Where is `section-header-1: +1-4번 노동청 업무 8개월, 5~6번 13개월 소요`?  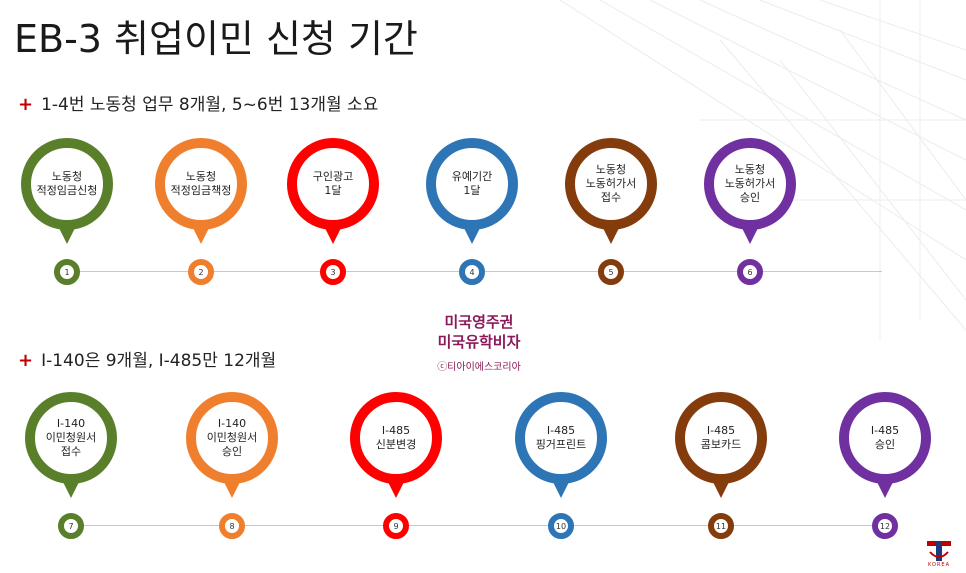 section-header-1: +1-4번 노동청 업무 8개월, 5~6번 13개월 소요 is located at coordinates (198, 102).